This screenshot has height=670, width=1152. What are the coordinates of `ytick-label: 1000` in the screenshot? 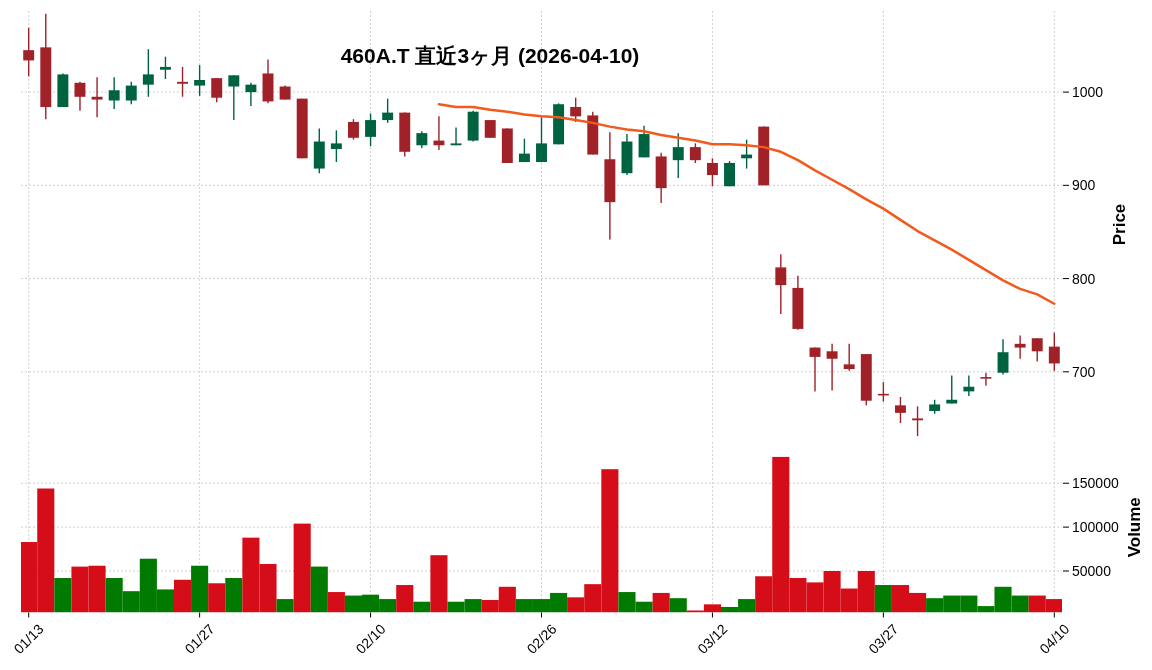 It's located at (1088, 92).